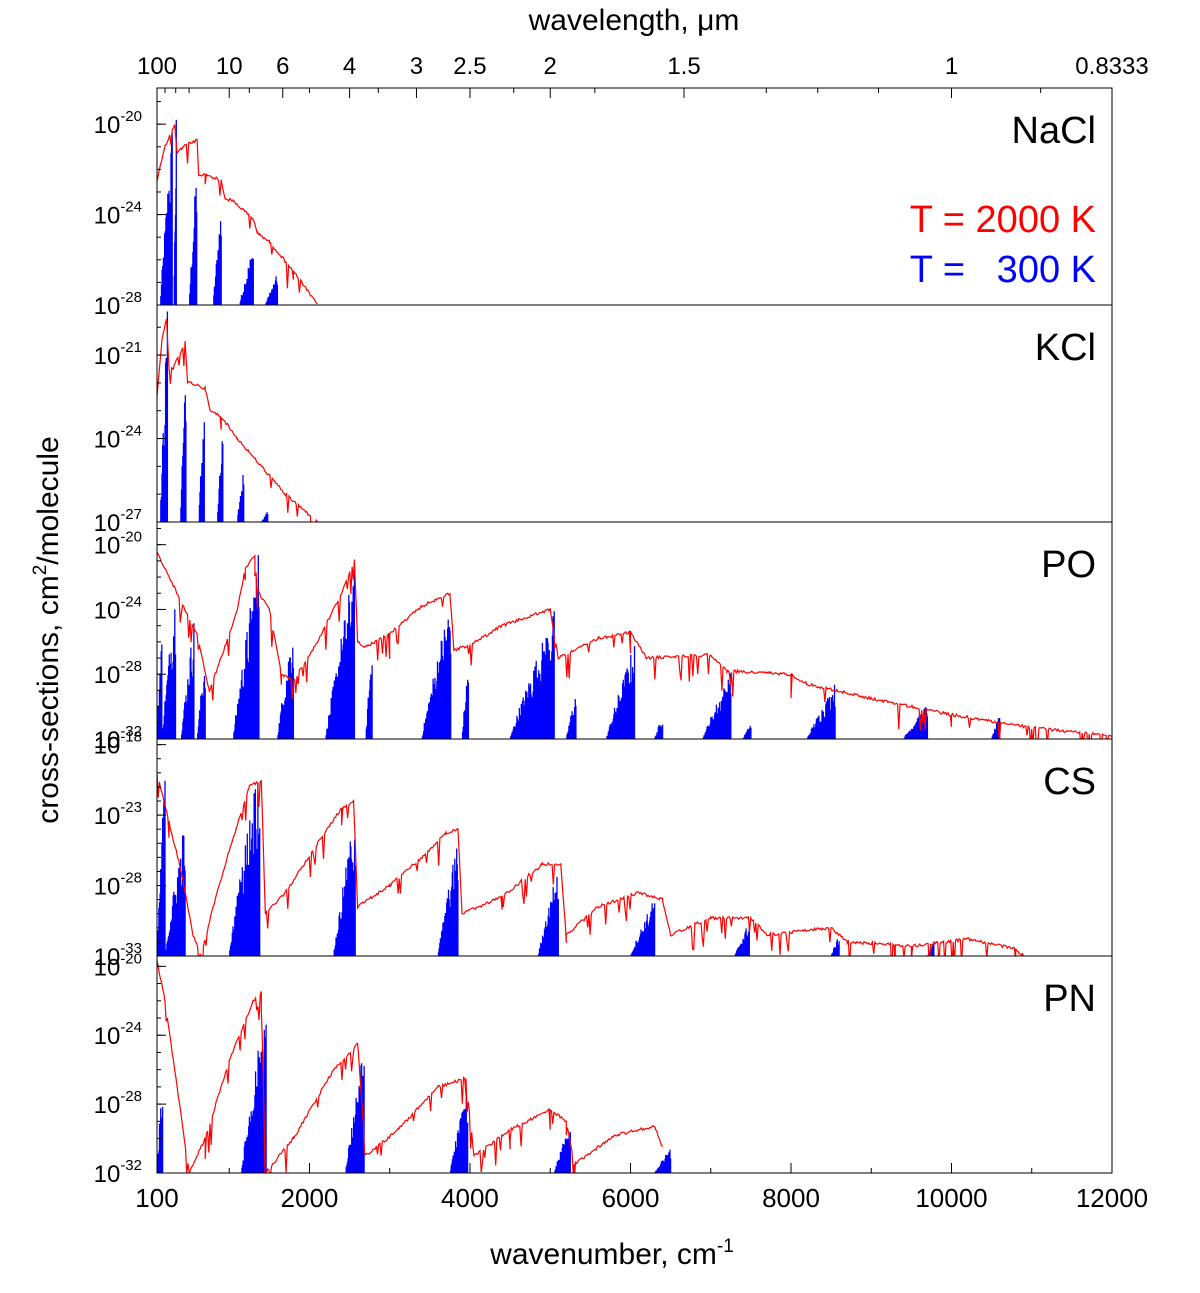  What do you see at coordinates (469, 66) in the screenshot?
I see `x2-tick-label: 2.5` at bounding box center [469, 66].